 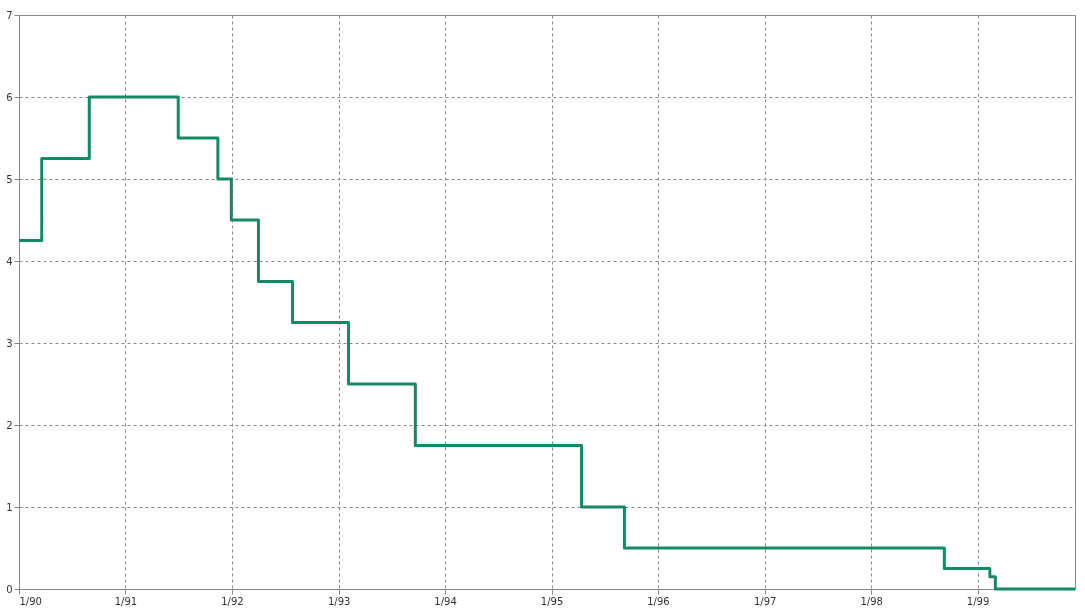 What do you see at coordinates (232, 601) in the screenshot?
I see `x-tick-label: 1/92` at bounding box center [232, 601].